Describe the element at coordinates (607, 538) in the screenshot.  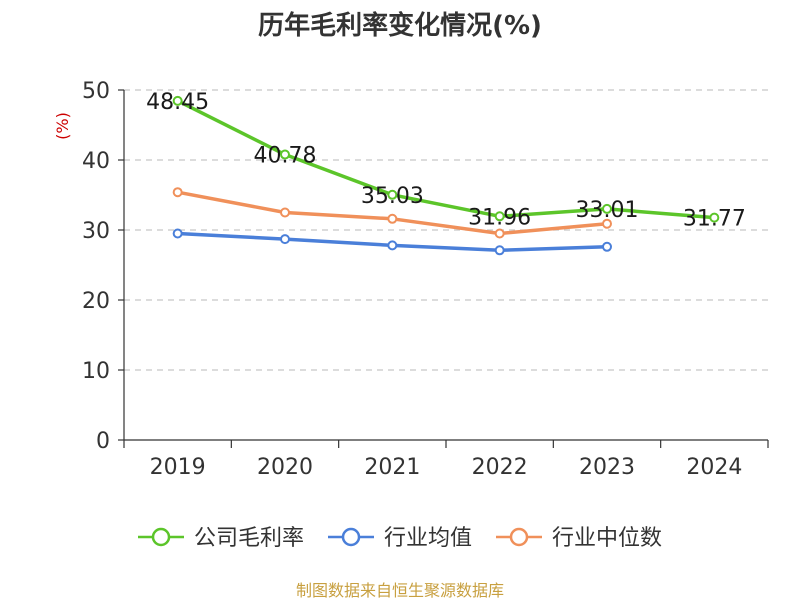
I see `legend-label: 行业中位数` at that location.